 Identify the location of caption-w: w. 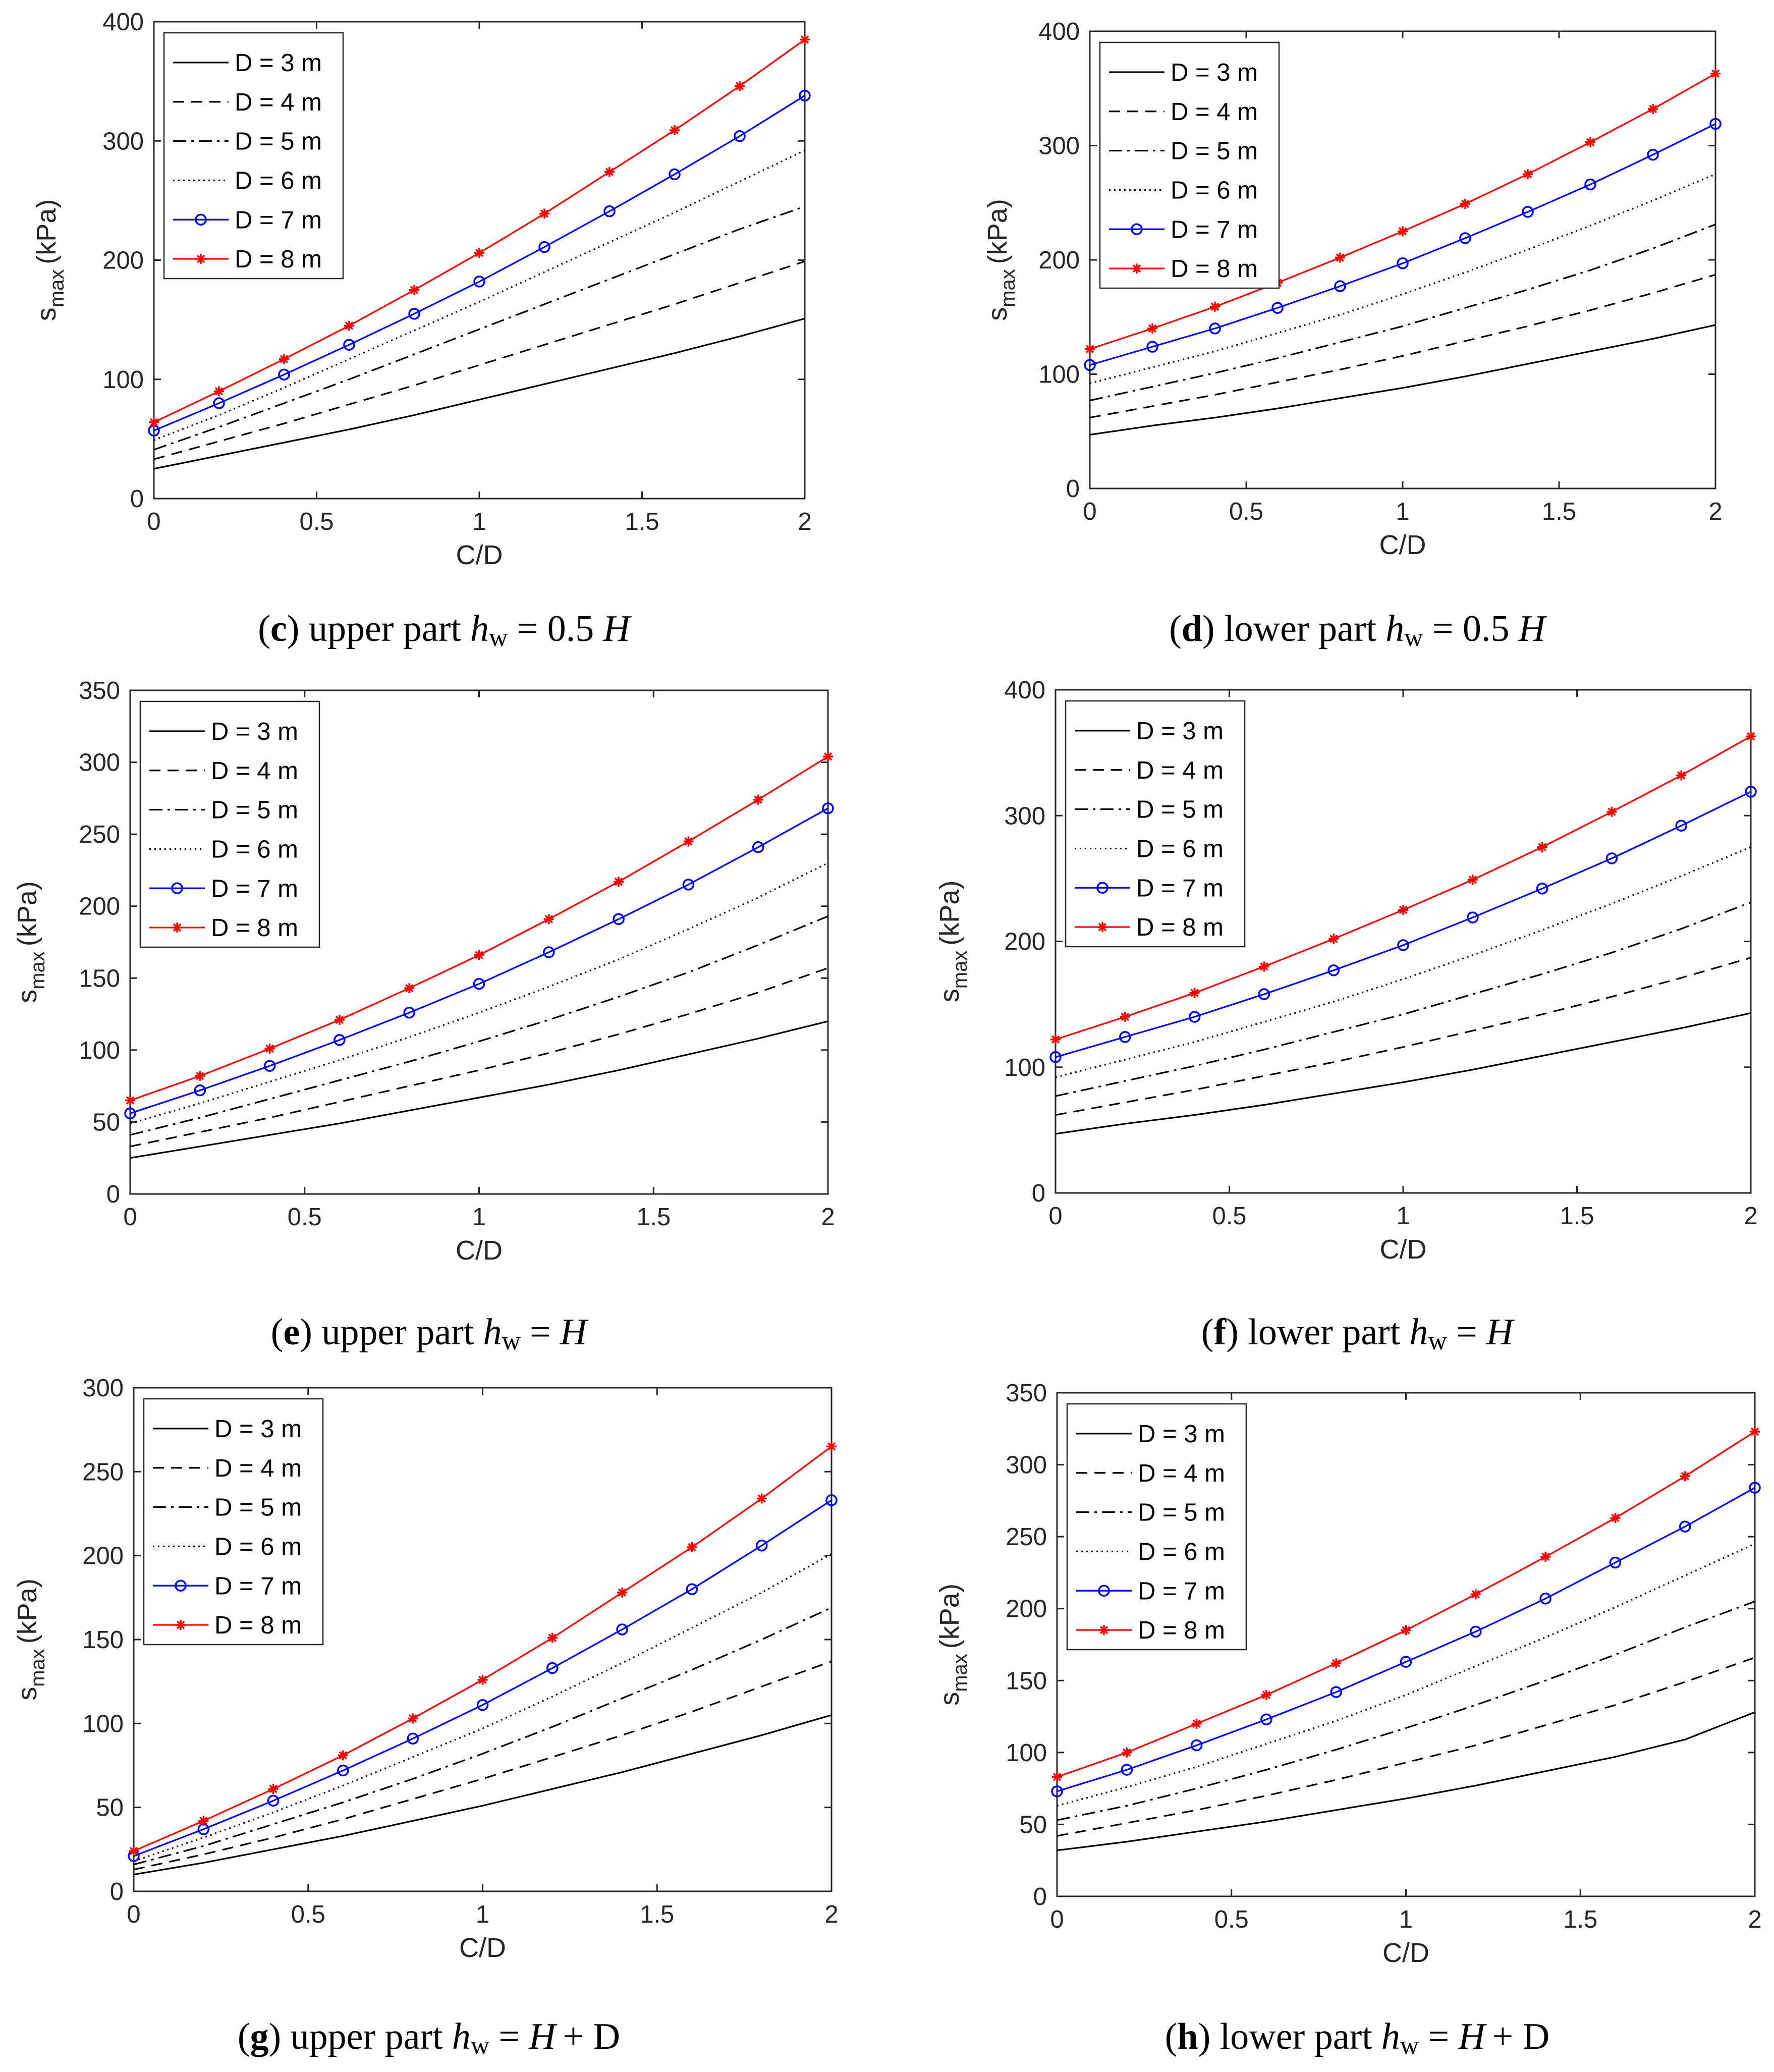
(1409, 2045).